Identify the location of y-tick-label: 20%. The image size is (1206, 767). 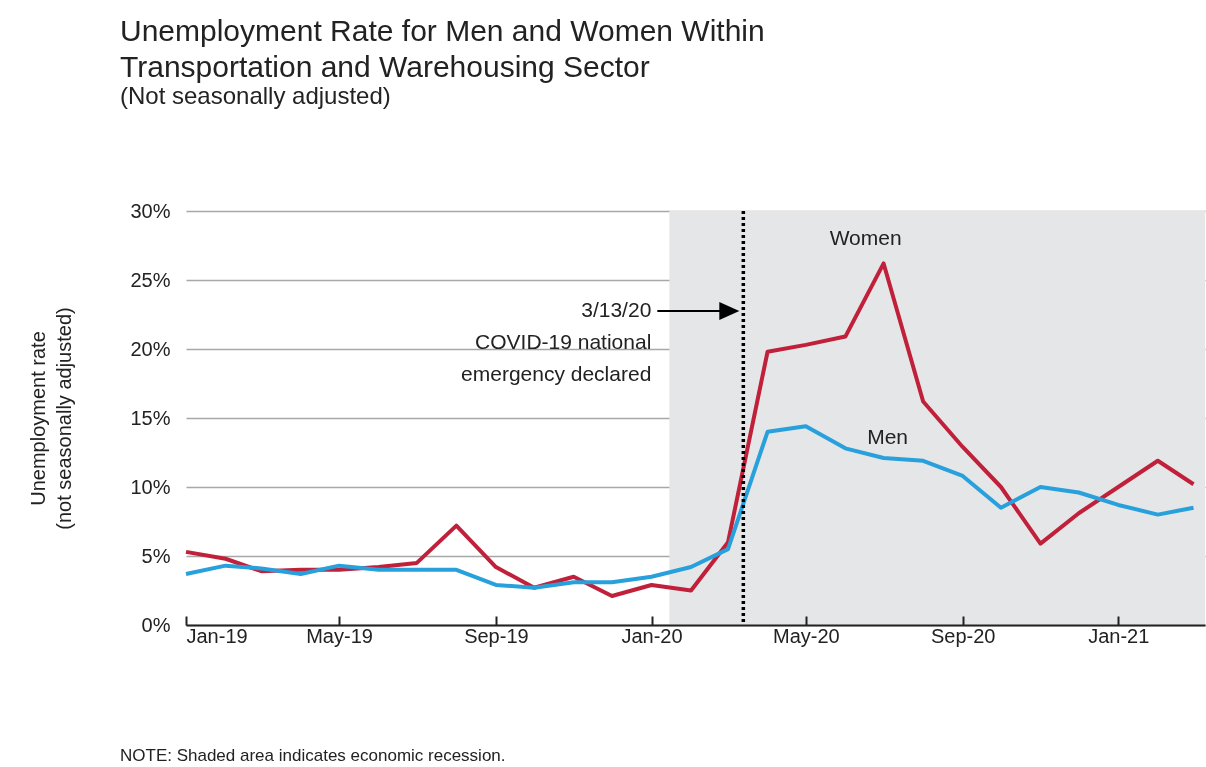
(150, 348).